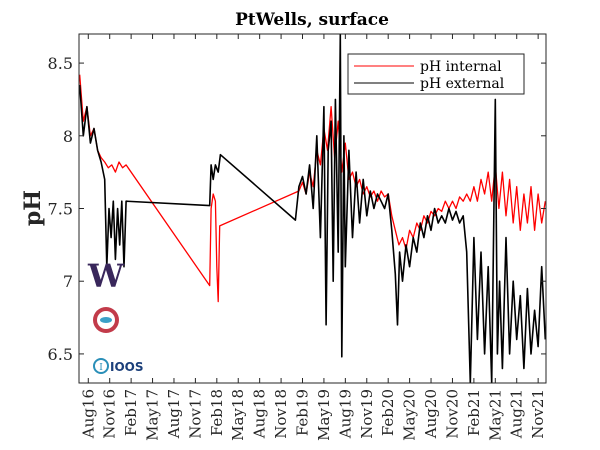 The height and width of the screenshot is (450, 600). I want to click on x-tick-label: Aug21, so click(517, 414).